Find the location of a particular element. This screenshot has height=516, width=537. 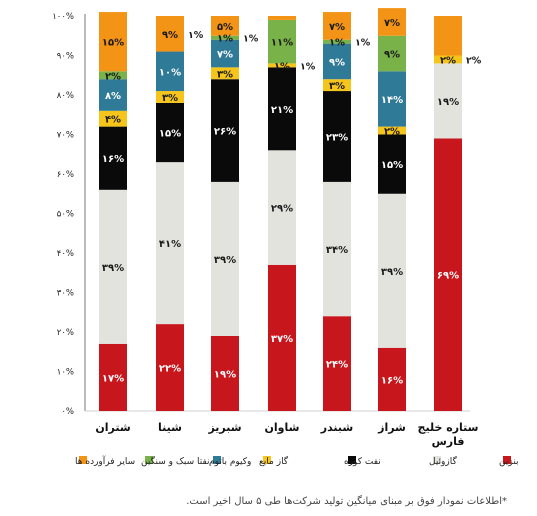

data-label: ۴% is located at coordinates (113, 120).